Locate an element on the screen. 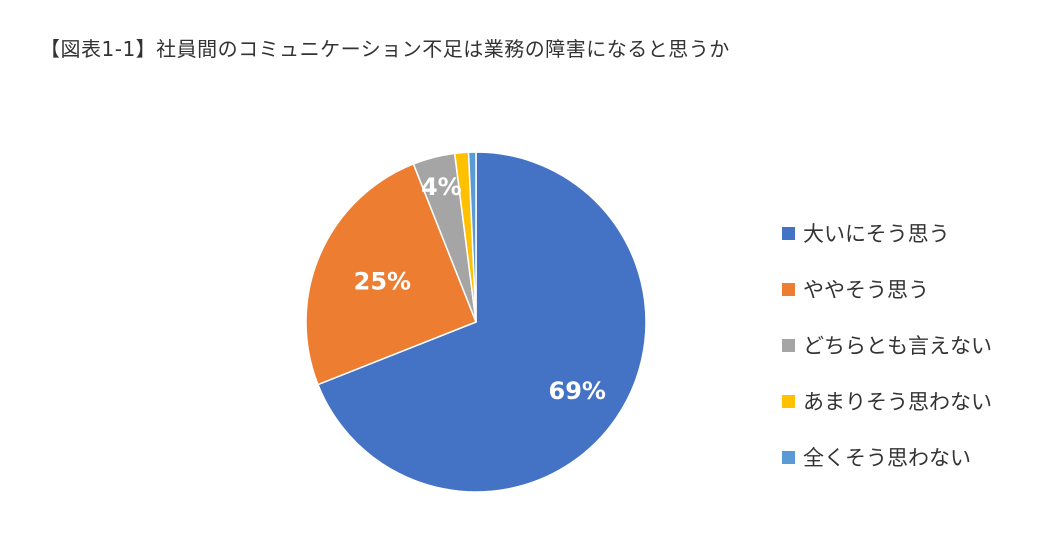 This screenshot has width=1039, height=547. legend-label: 大いにそう思う is located at coordinates (876, 234).